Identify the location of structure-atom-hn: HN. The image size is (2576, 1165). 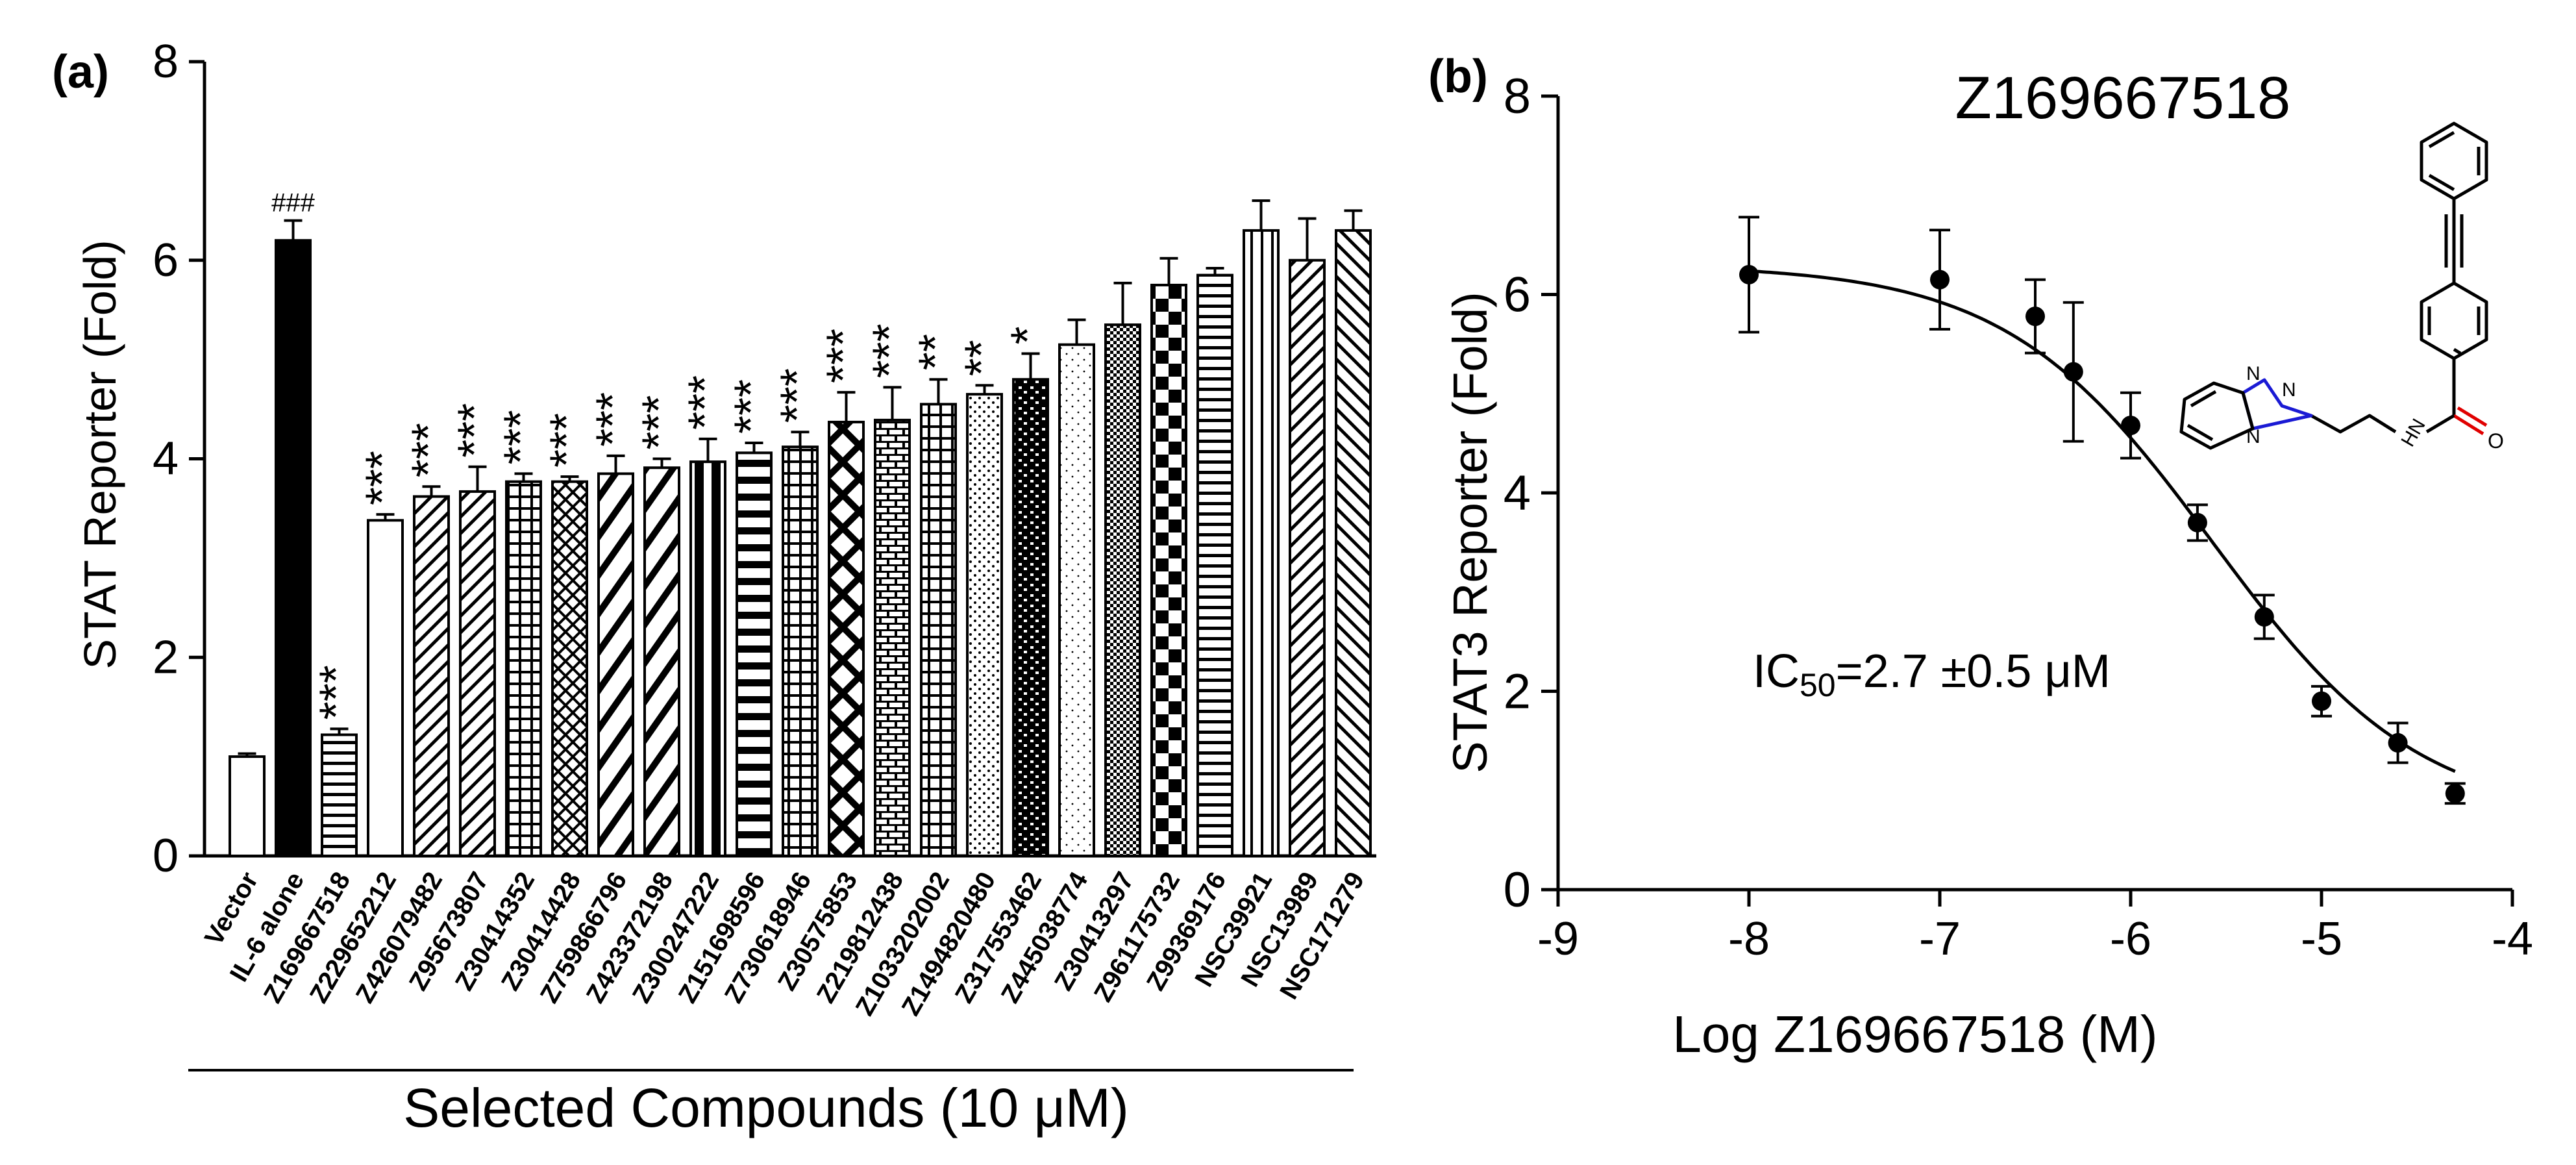
(2413, 433).